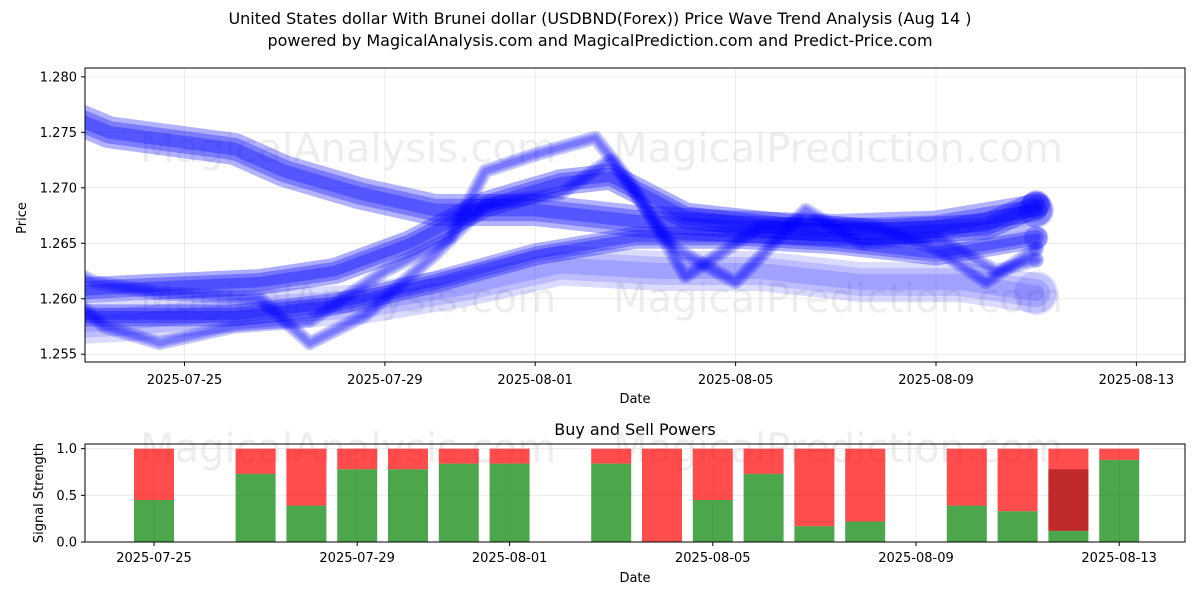 The width and height of the screenshot is (1200, 600). What do you see at coordinates (39, 493) in the screenshot?
I see `buy-sell-y-axis-label: Signal Strength` at bounding box center [39, 493].